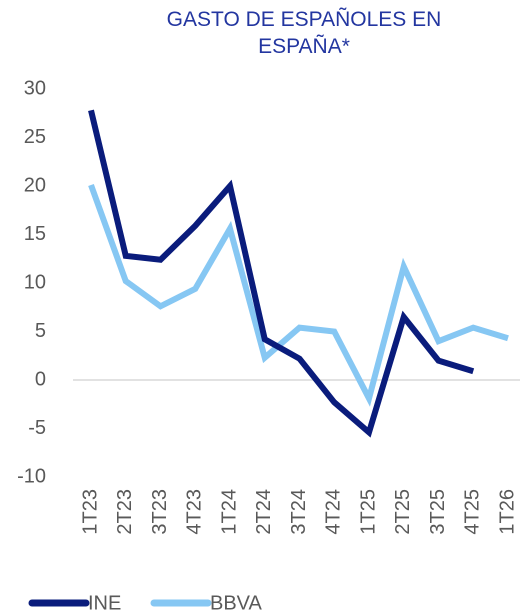 This screenshot has height=616, width=522. Describe the element at coordinates (438, 512) in the screenshot. I see `x-tick-label: 3T25` at that location.